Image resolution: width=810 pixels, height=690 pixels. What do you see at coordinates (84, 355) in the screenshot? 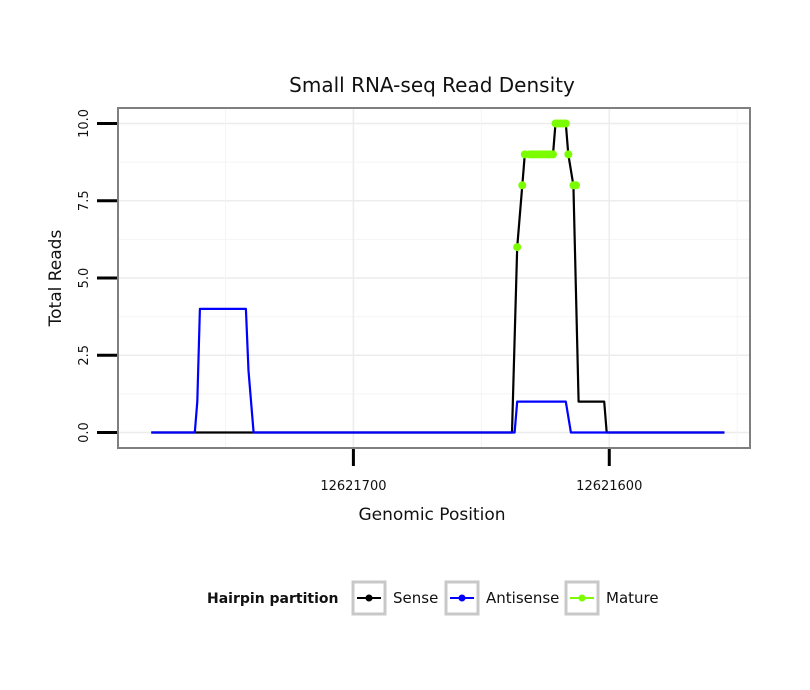
I see `y-tick-label: 2.5` at bounding box center [84, 355].